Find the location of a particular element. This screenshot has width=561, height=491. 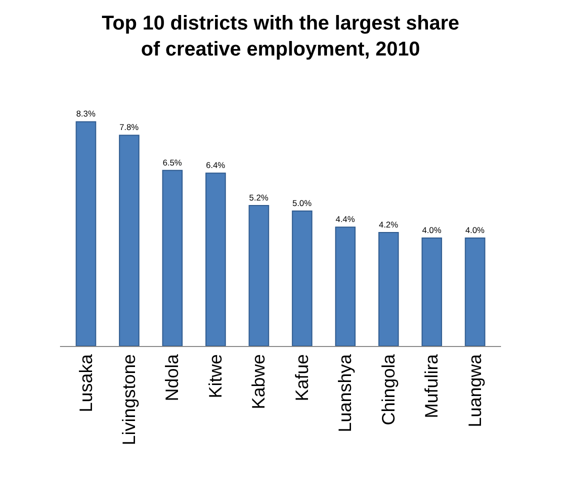

data-label: 8.3% is located at coordinates (86, 113).